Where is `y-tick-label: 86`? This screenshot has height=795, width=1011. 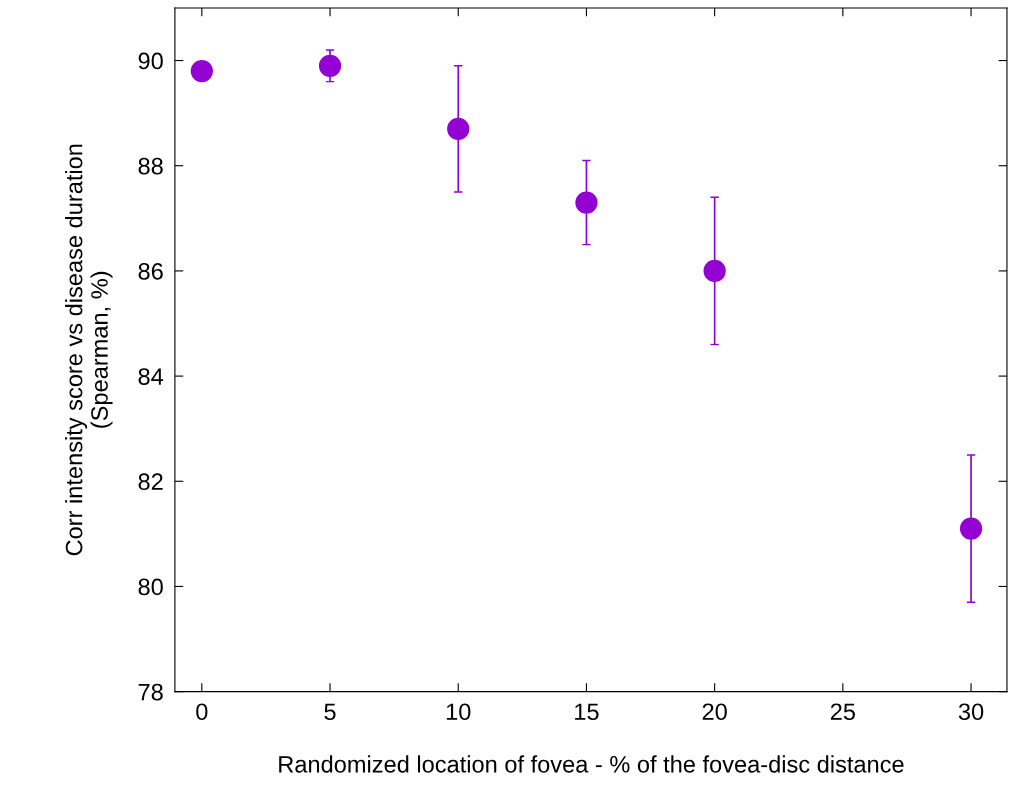
y-tick-label: 86 is located at coordinates (150, 271).